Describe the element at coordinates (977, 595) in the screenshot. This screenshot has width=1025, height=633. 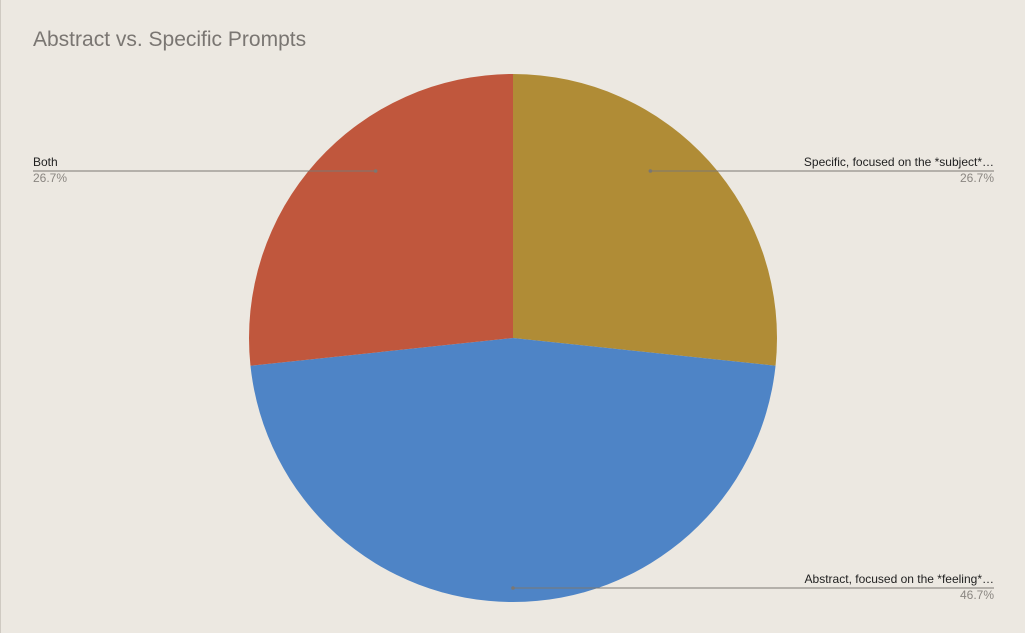
I see `slice-value: 46.7%` at that location.